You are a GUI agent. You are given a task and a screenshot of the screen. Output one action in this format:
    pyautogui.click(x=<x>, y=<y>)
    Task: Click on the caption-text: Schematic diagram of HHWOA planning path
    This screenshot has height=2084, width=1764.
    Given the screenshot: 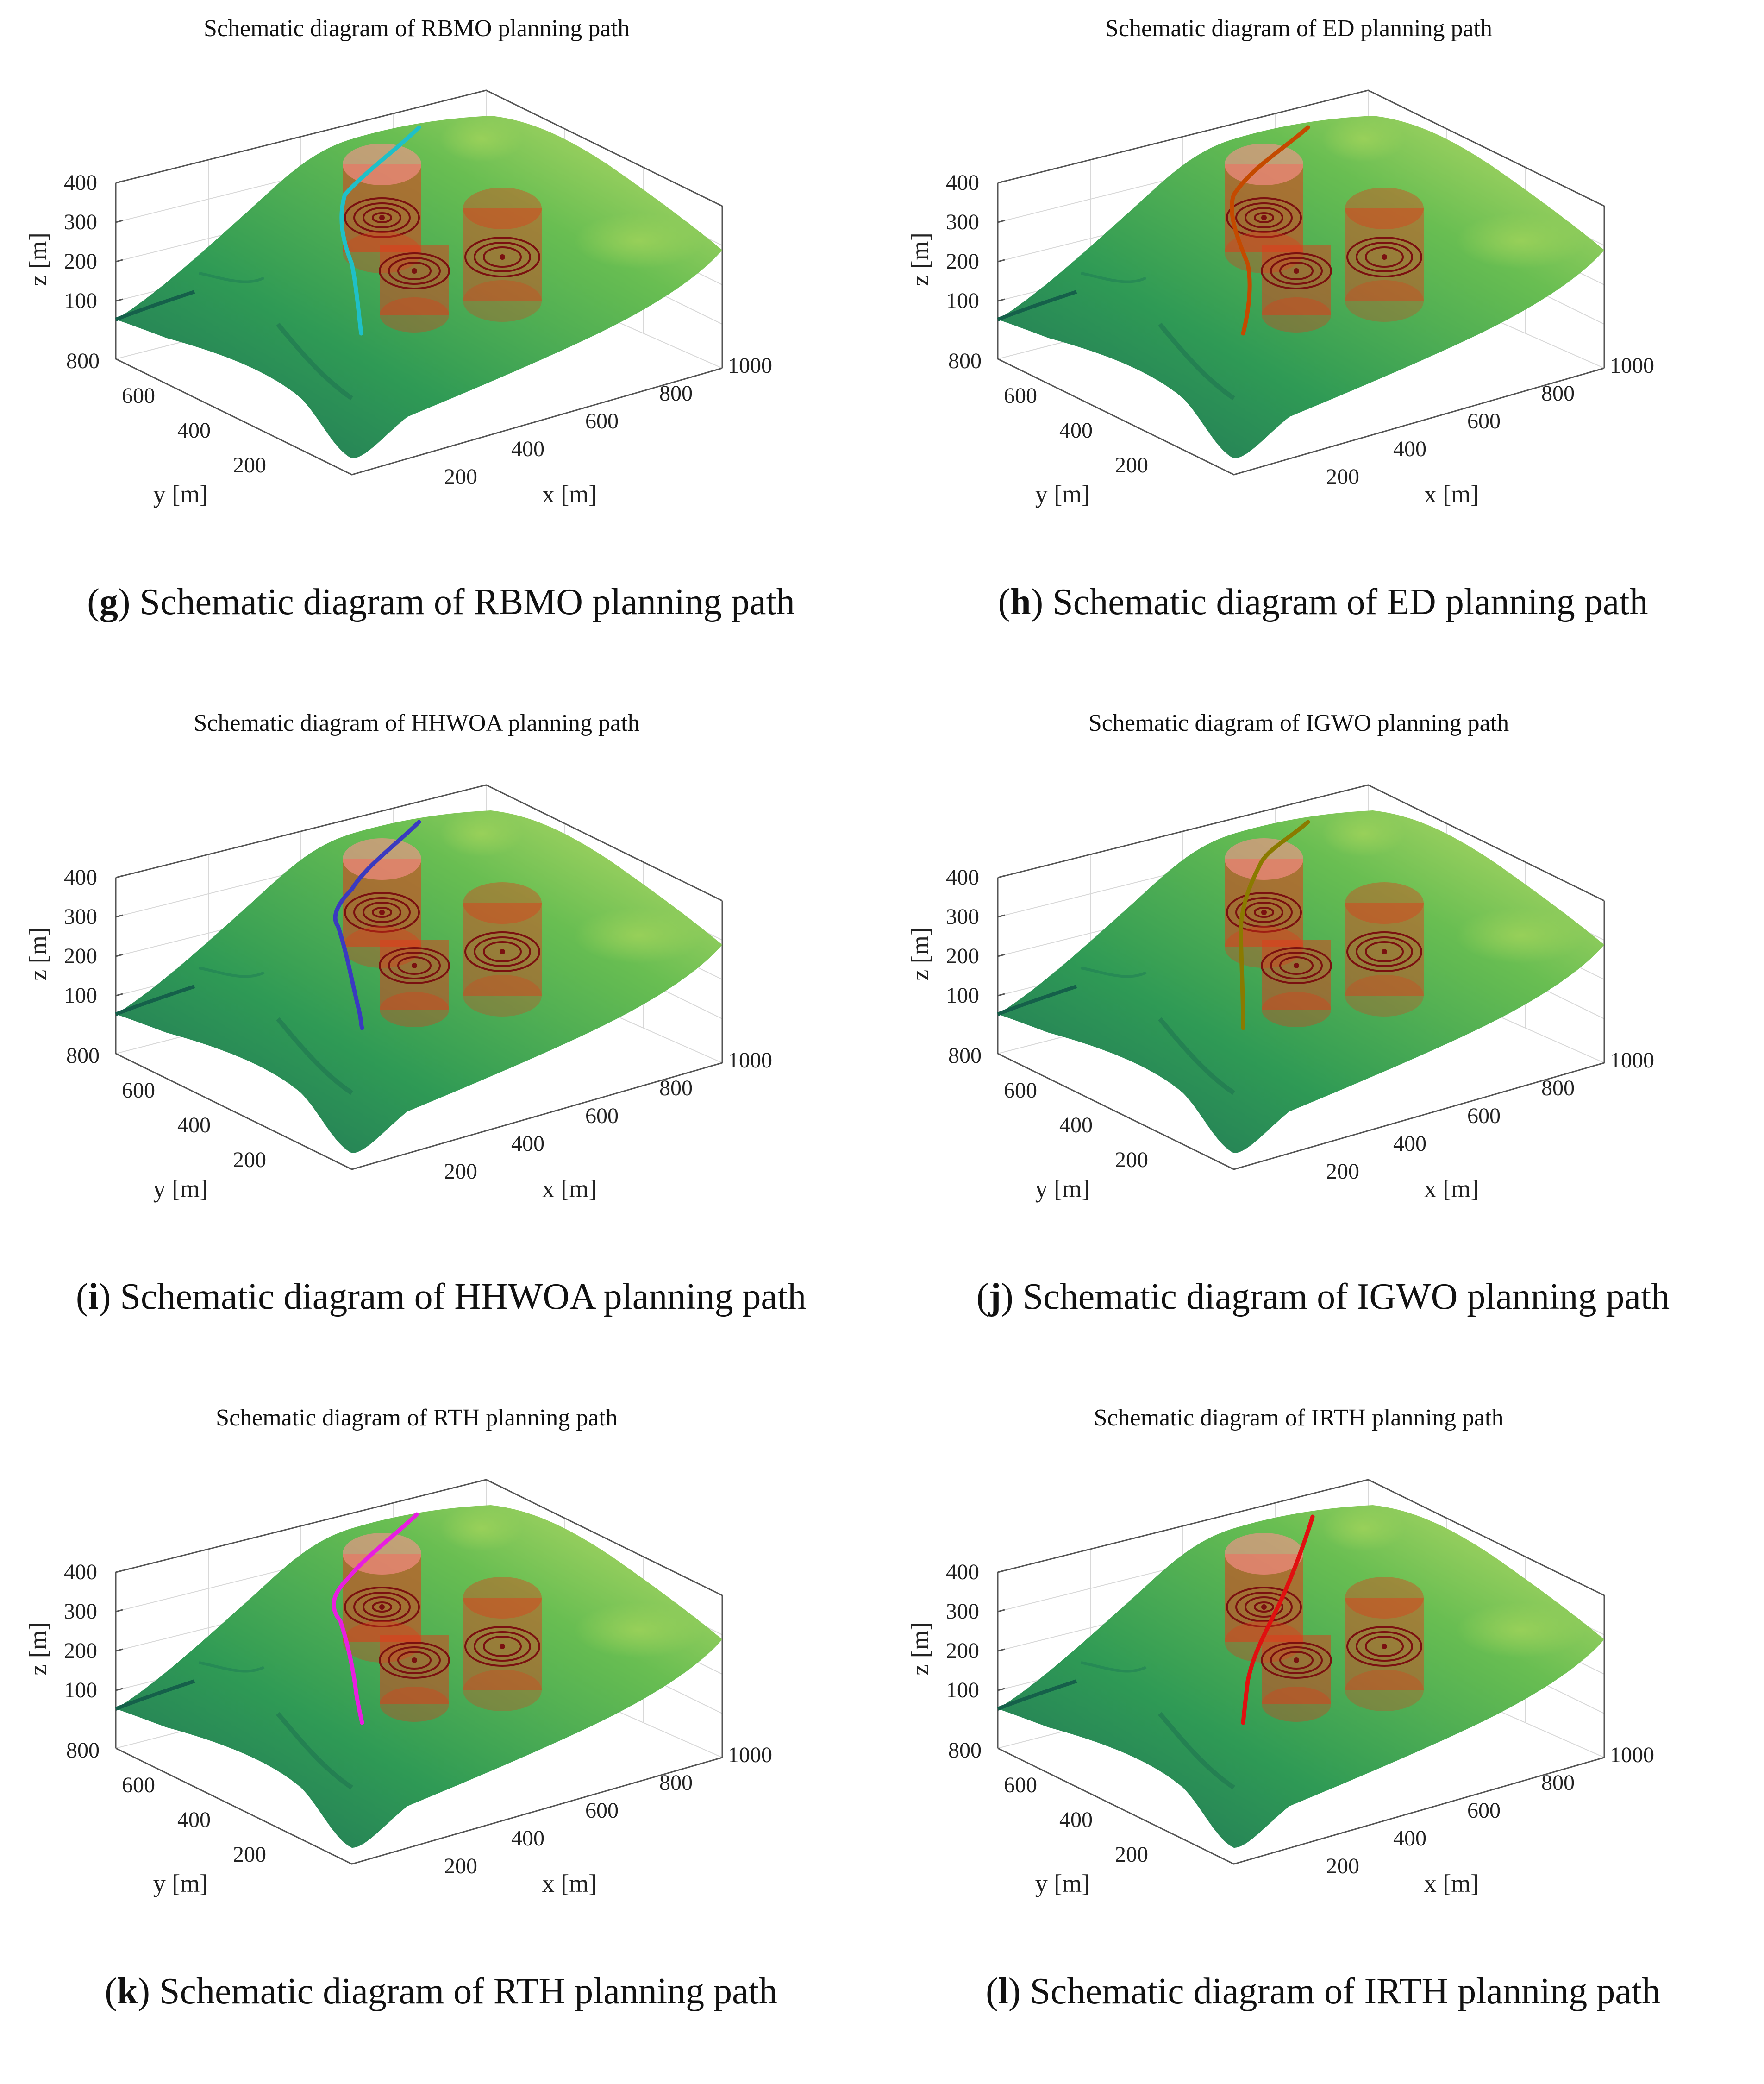 What is the action you would take?
    pyautogui.click(x=459, y=1296)
    